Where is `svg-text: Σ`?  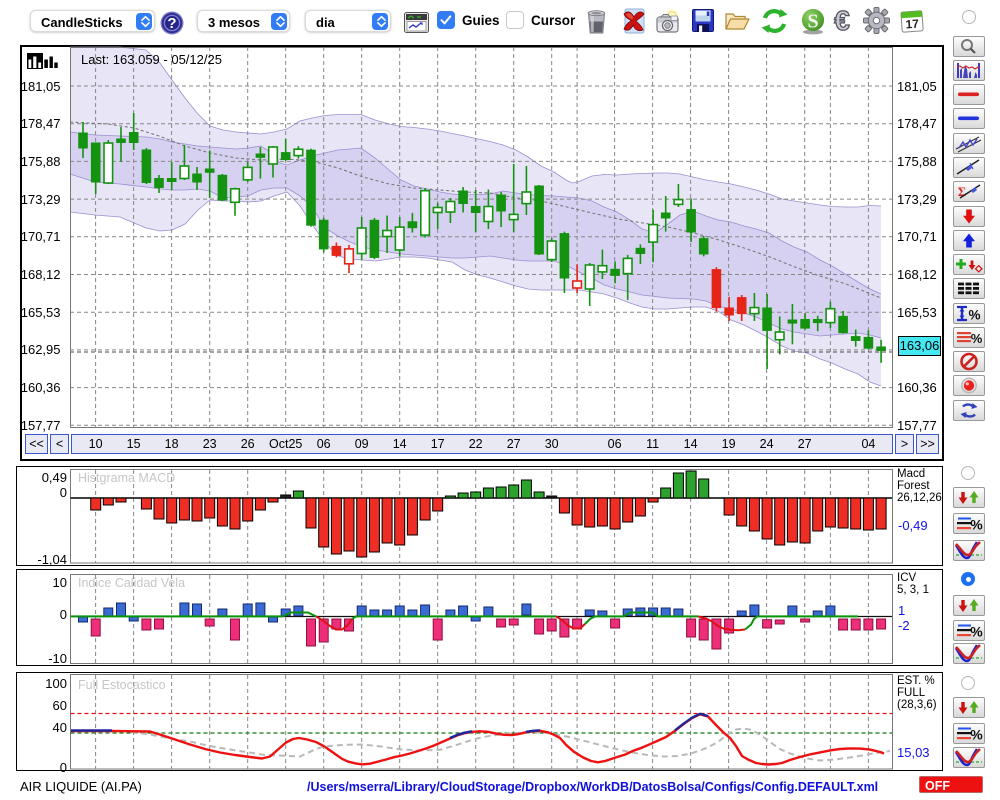 svg-text: Σ is located at coordinates (962, 191).